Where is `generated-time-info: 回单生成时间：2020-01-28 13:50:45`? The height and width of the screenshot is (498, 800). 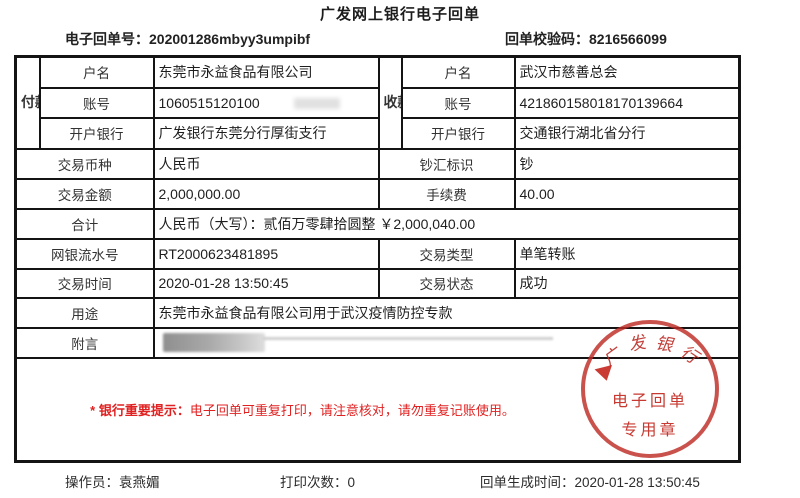 generated-time-info: 回单生成时间：2020-01-28 13:50:45 is located at coordinates (590, 481).